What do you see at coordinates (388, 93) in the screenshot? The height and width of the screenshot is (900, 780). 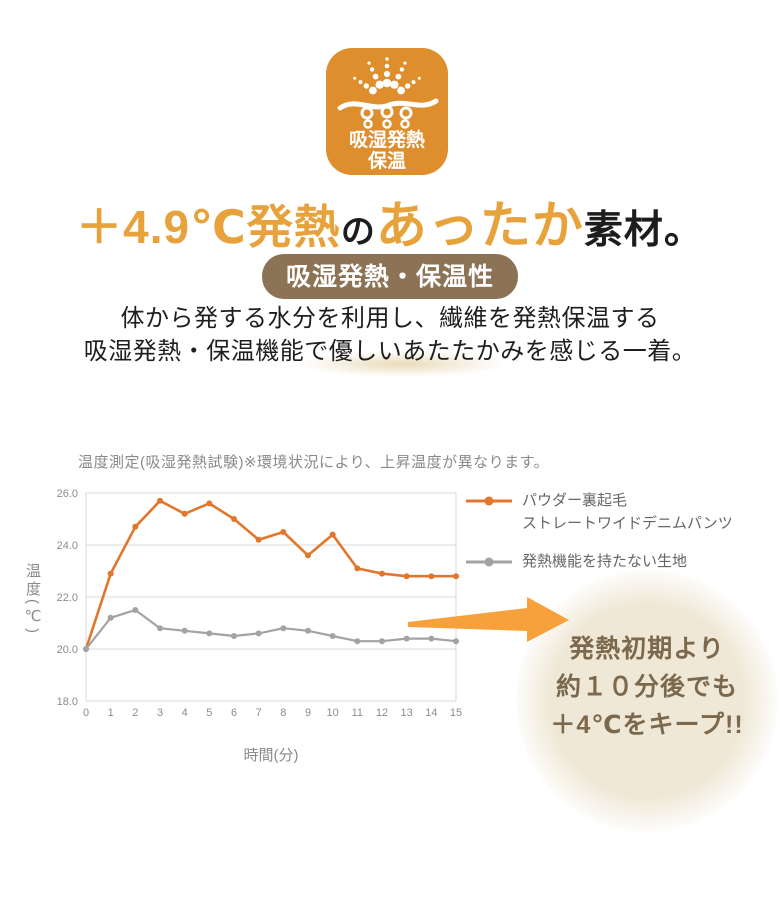 I see `heat-moisture-icon` at bounding box center [388, 93].